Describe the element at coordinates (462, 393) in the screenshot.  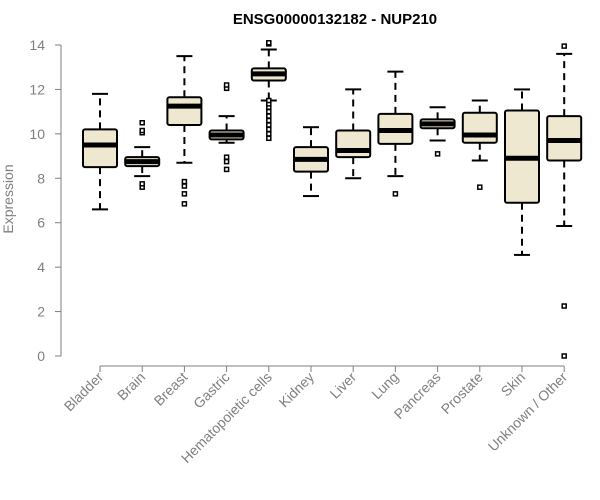
I see `x-tick-label: Prostate` at that location.